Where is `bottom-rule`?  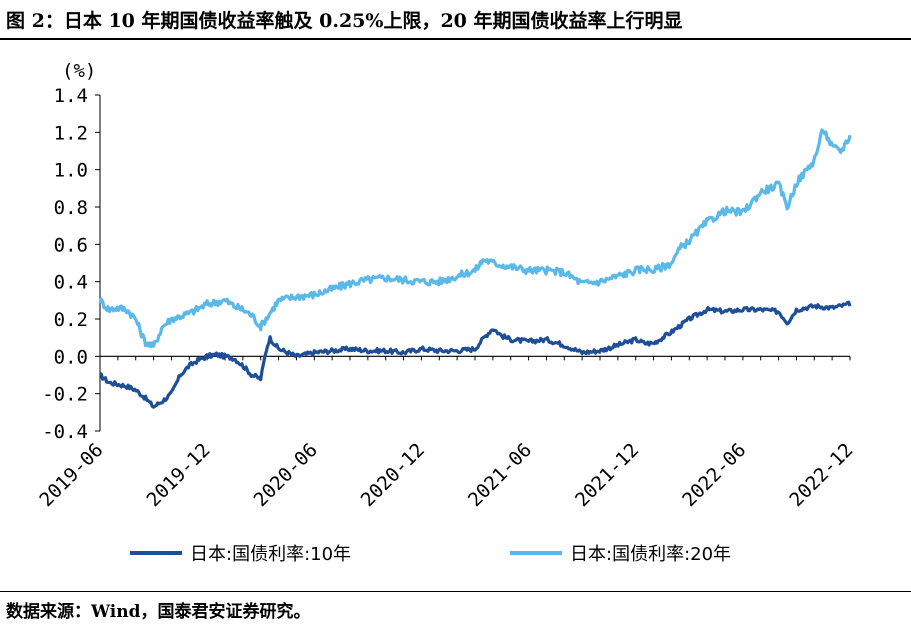
bottom-rule is located at coordinates (455, 591).